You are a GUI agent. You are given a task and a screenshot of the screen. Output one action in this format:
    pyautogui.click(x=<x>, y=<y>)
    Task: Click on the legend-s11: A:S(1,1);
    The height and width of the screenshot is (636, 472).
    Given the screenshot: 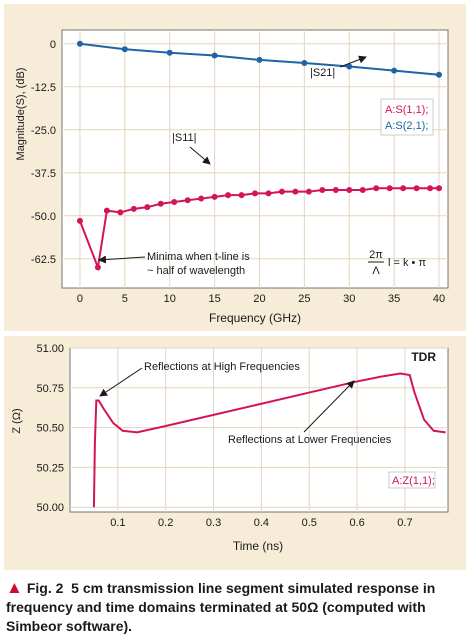 What is the action you would take?
    pyautogui.click(x=406, y=110)
    